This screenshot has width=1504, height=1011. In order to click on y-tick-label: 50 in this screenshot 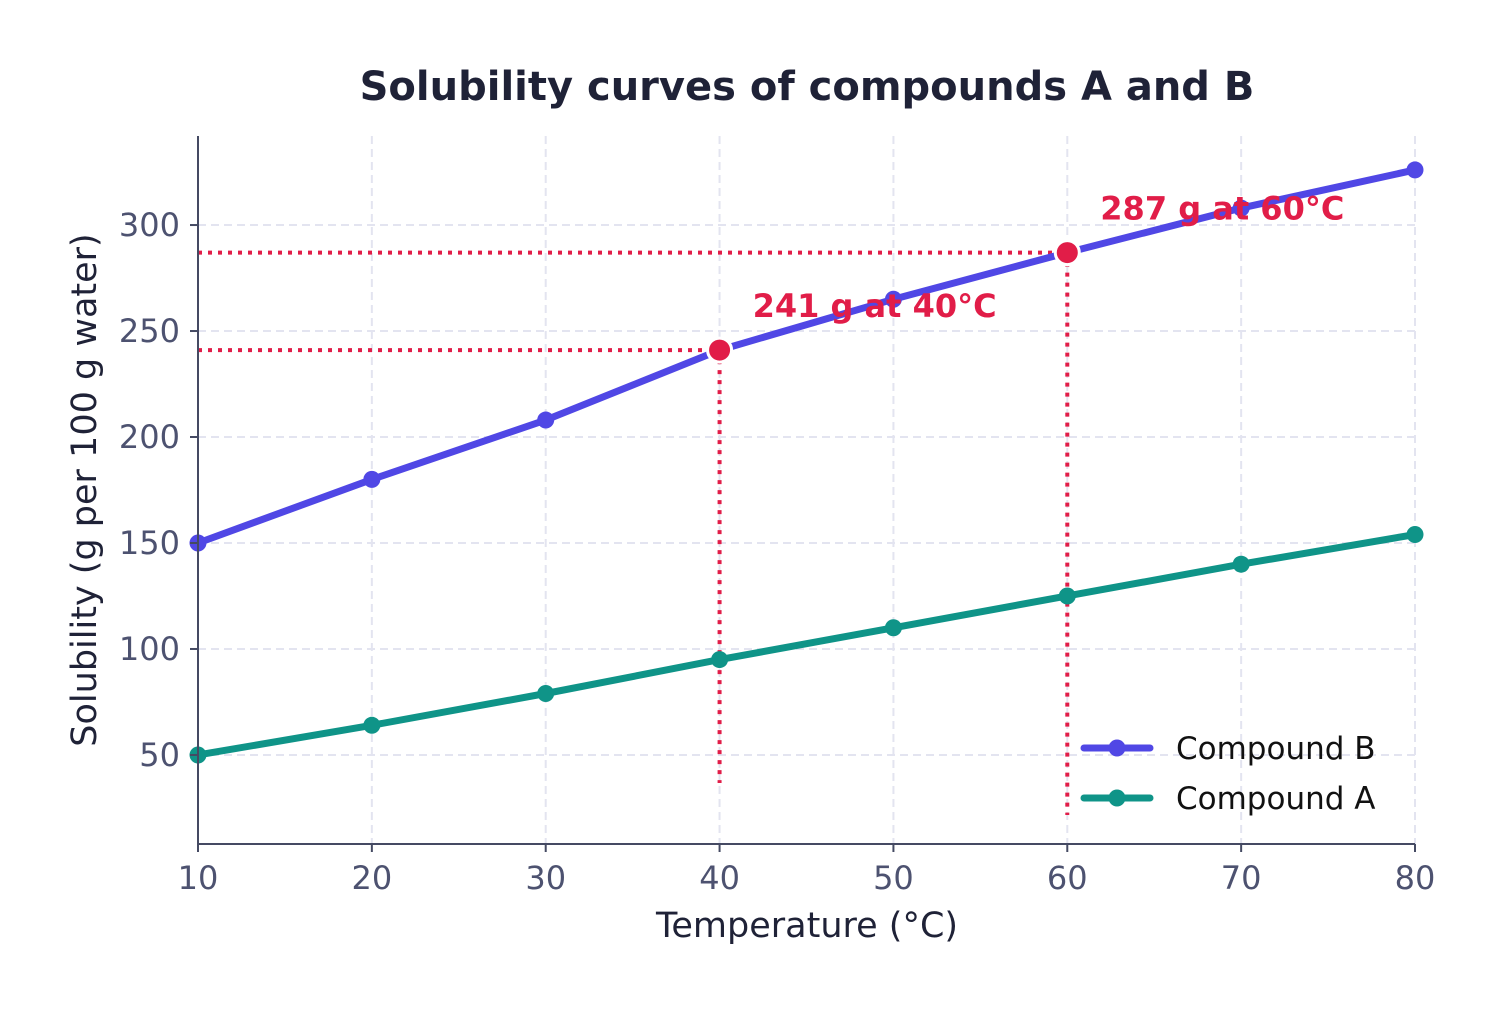, I will do `click(159, 755)`.